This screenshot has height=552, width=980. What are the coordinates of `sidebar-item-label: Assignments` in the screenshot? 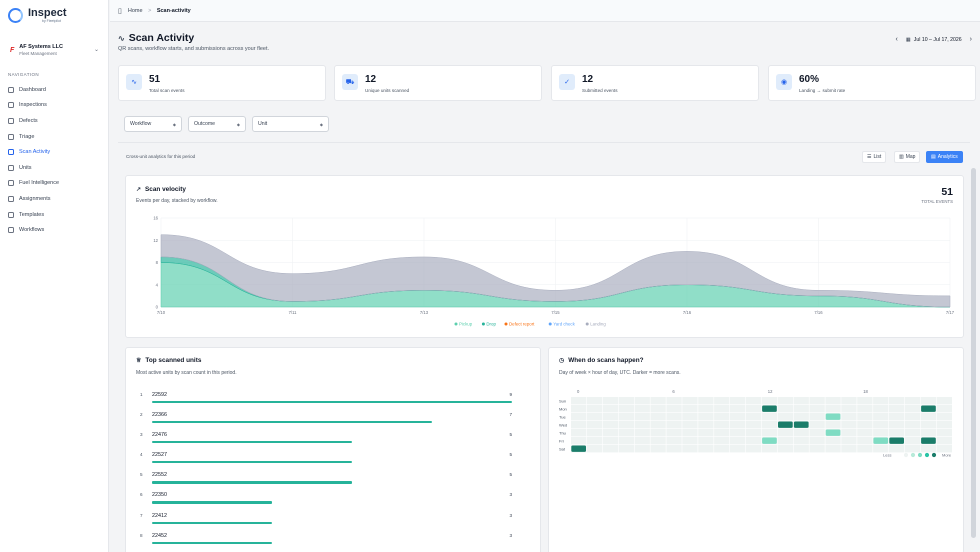 It's located at (35, 198).